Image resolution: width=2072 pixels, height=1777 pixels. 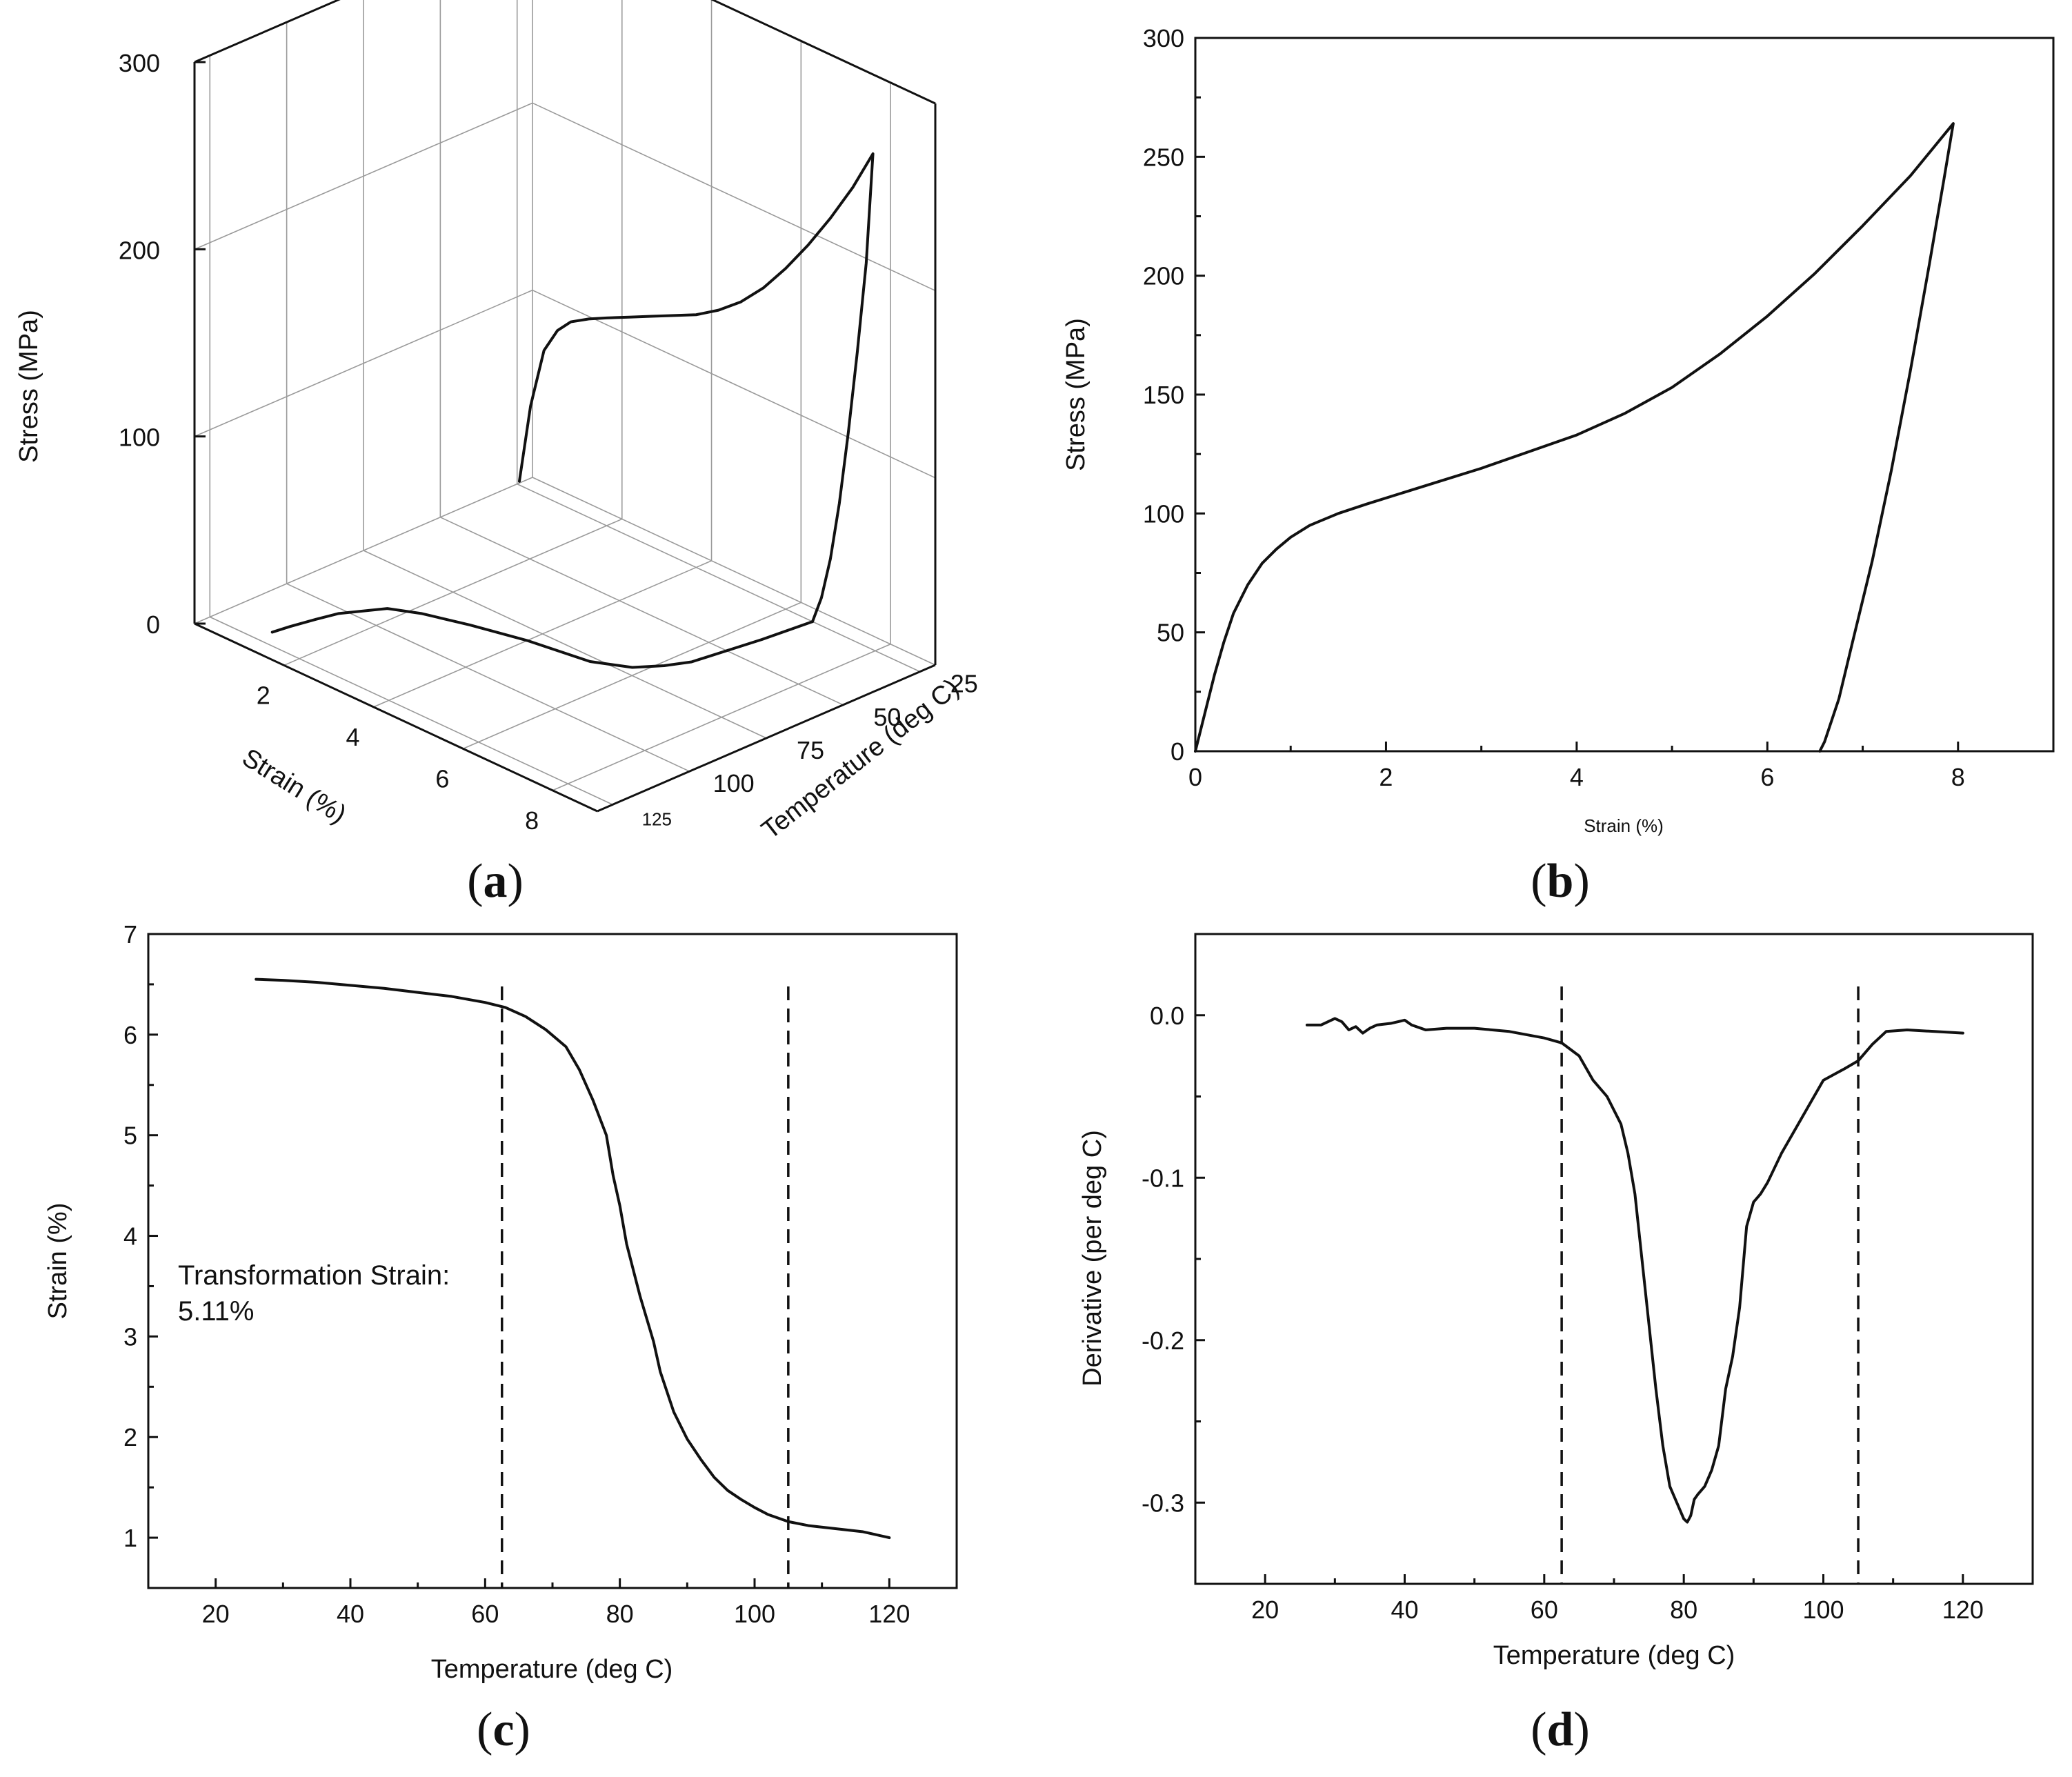 I want to click on panel-a-ylabel: Temperature (deg C), so click(x=861, y=759).